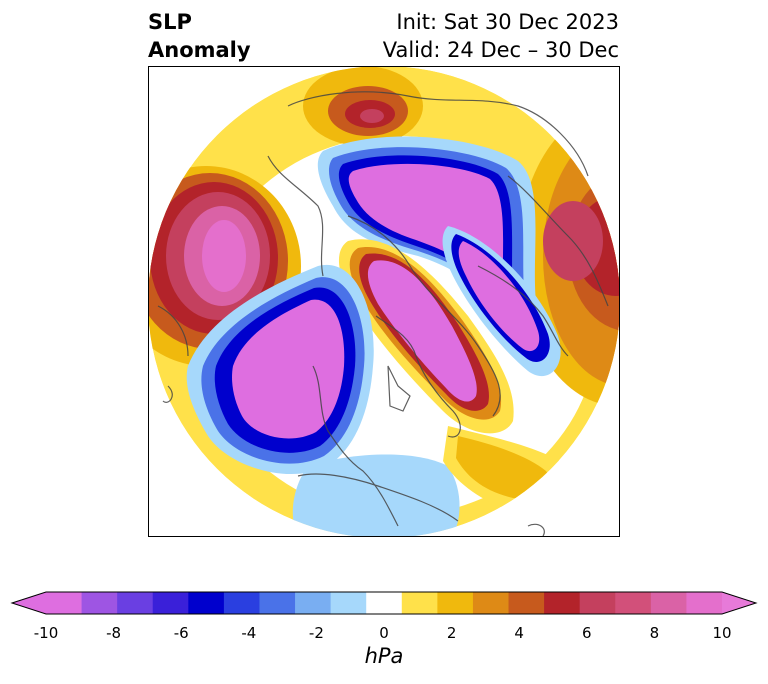  What do you see at coordinates (507, 22) in the screenshot?
I see `init-date-label: Init: Sat 30 Dec 2023` at bounding box center [507, 22].